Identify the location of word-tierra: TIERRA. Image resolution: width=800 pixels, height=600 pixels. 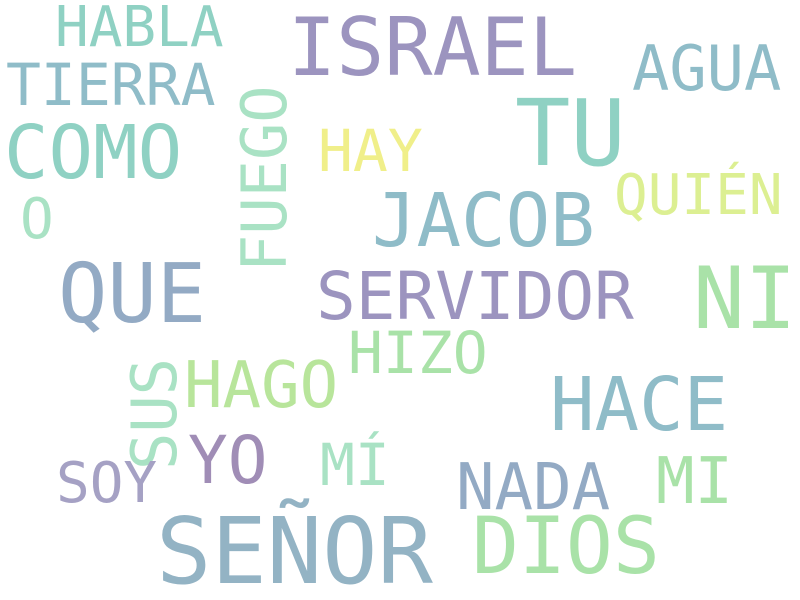
(111, 85).